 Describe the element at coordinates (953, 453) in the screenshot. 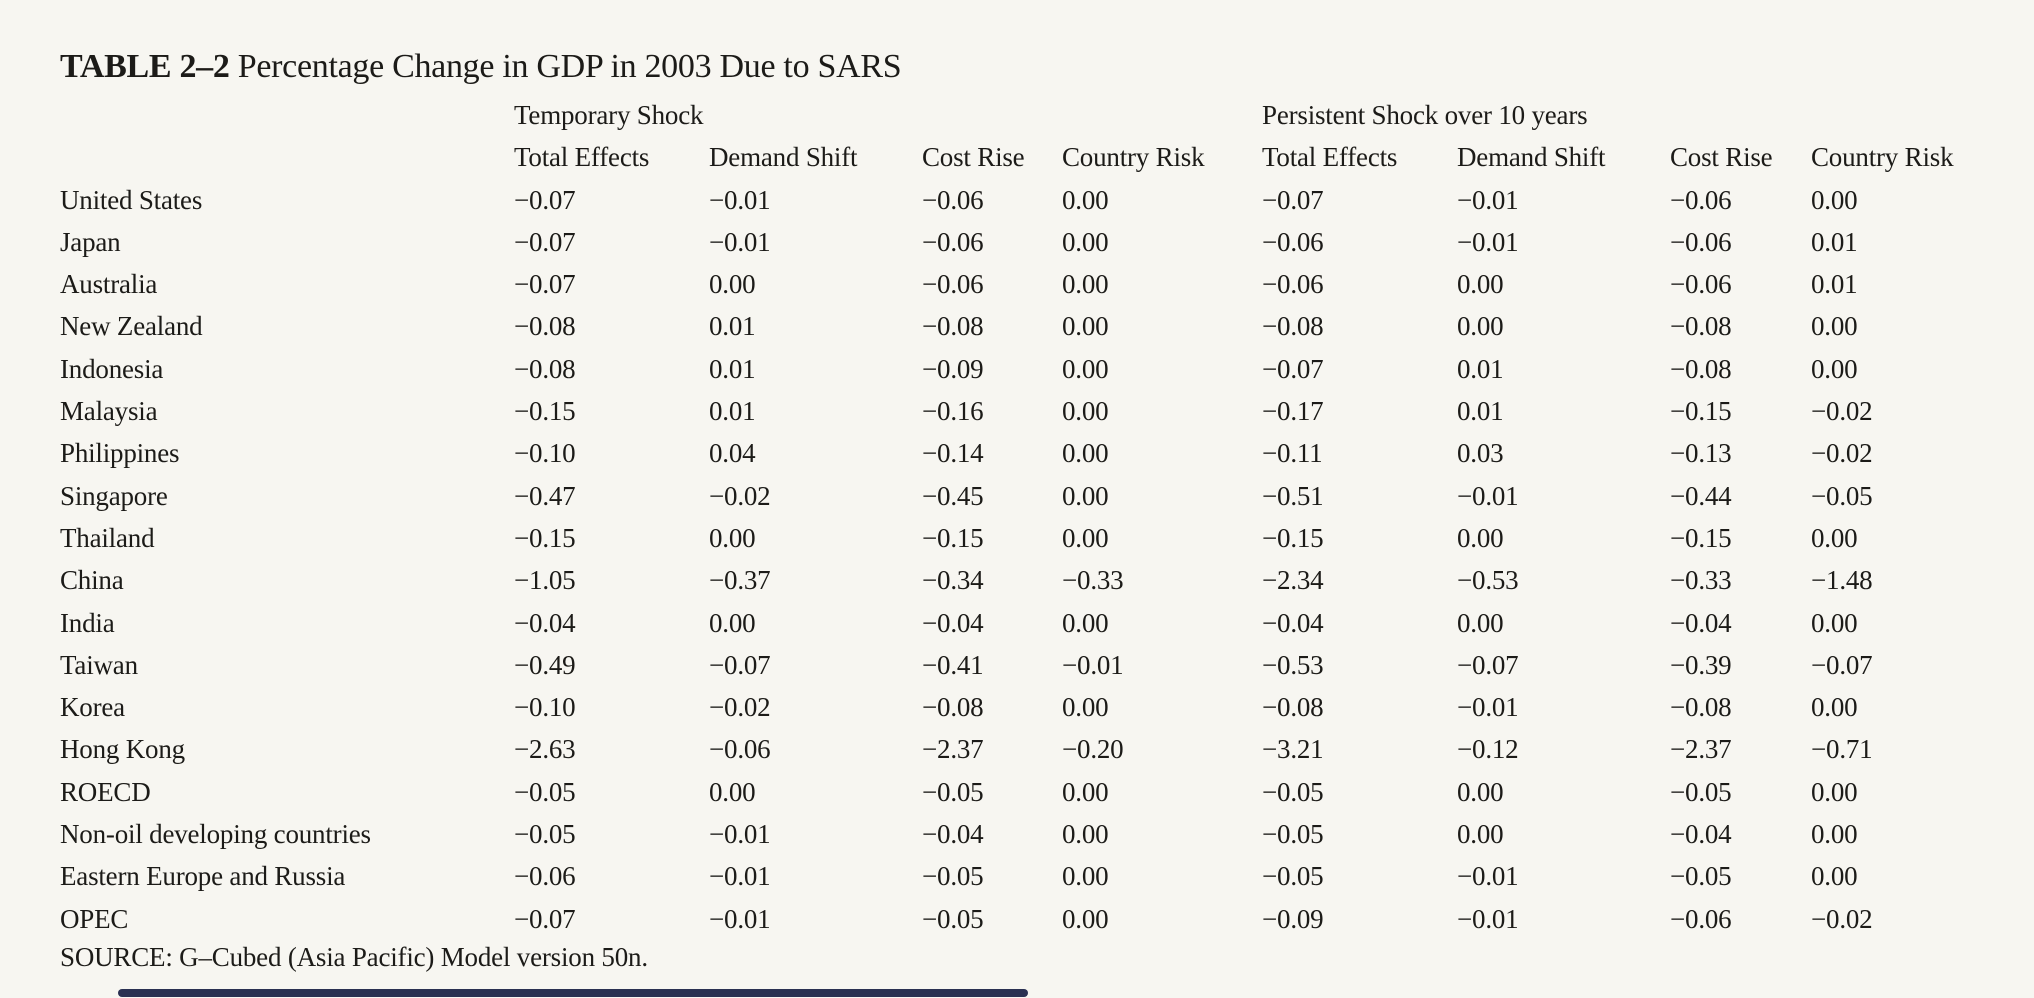

I see `cell-value: −0.14` at that location.